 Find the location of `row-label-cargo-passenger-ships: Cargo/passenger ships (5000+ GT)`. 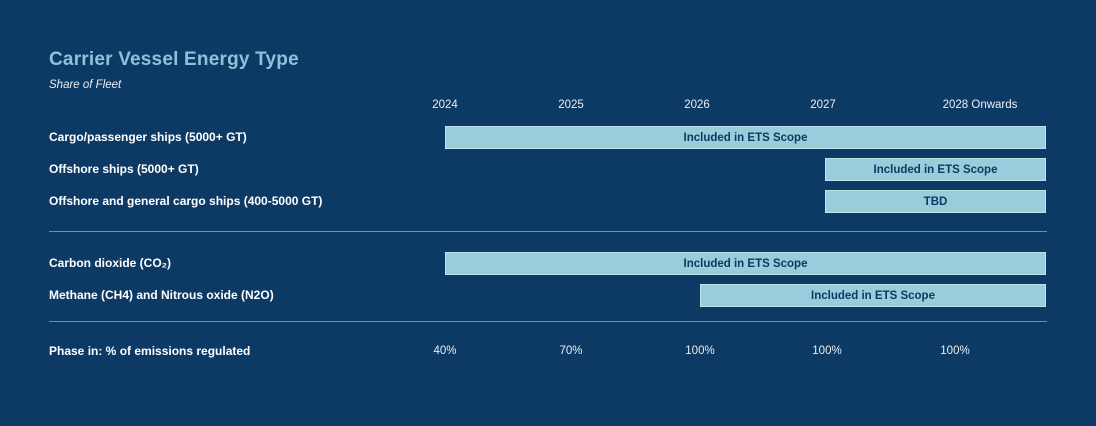

row-label-cargo-passenger-ships: Cargo/passenger ships (5000+ GT) is located at coordinates (148, 137).